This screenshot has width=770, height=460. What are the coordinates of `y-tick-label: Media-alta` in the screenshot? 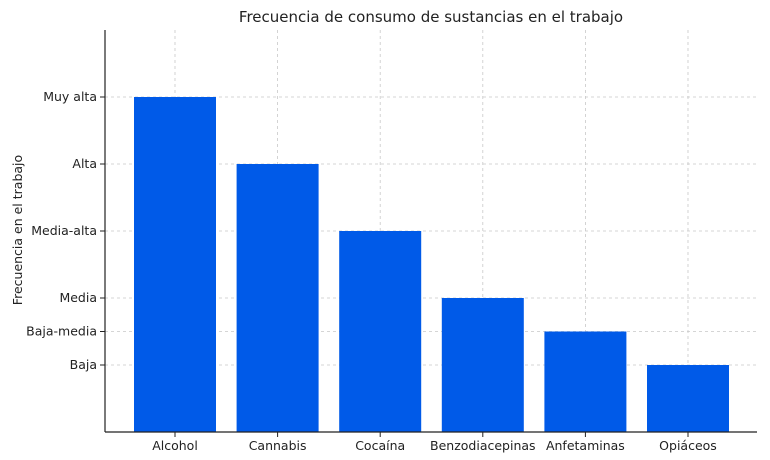 It's located at (64, 230).